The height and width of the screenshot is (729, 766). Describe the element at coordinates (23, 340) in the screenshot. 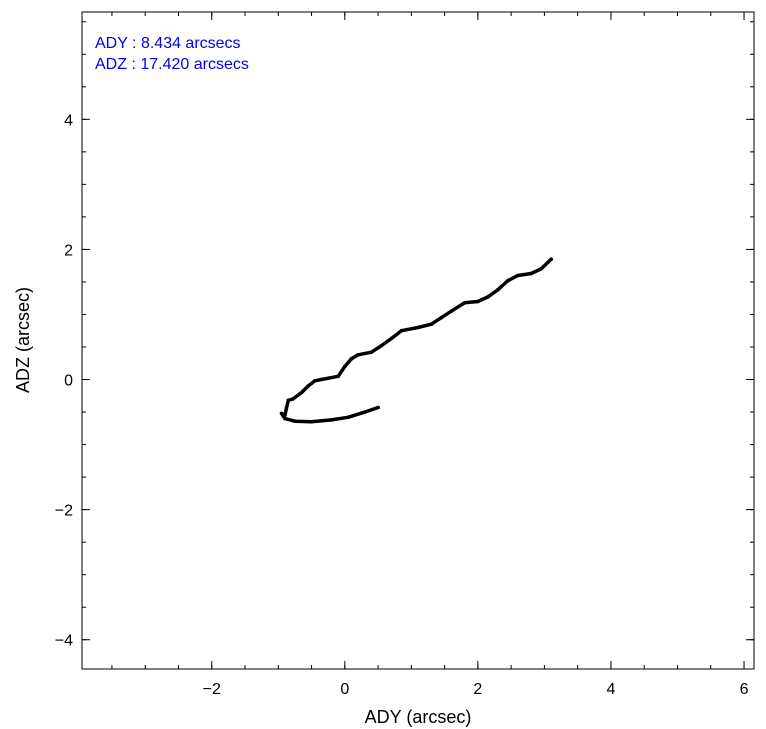

I see `y-axis-label: ADZ (arcsec)` at that location.